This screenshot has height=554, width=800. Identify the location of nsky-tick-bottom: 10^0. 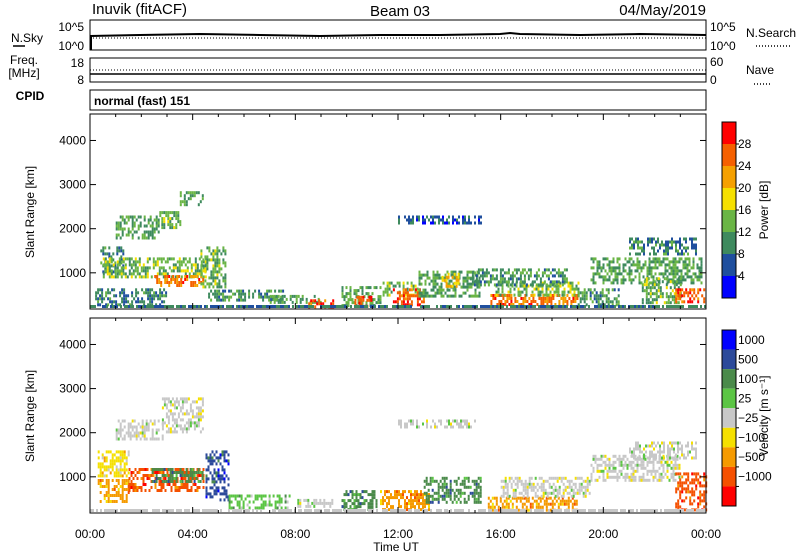
(71, 46).